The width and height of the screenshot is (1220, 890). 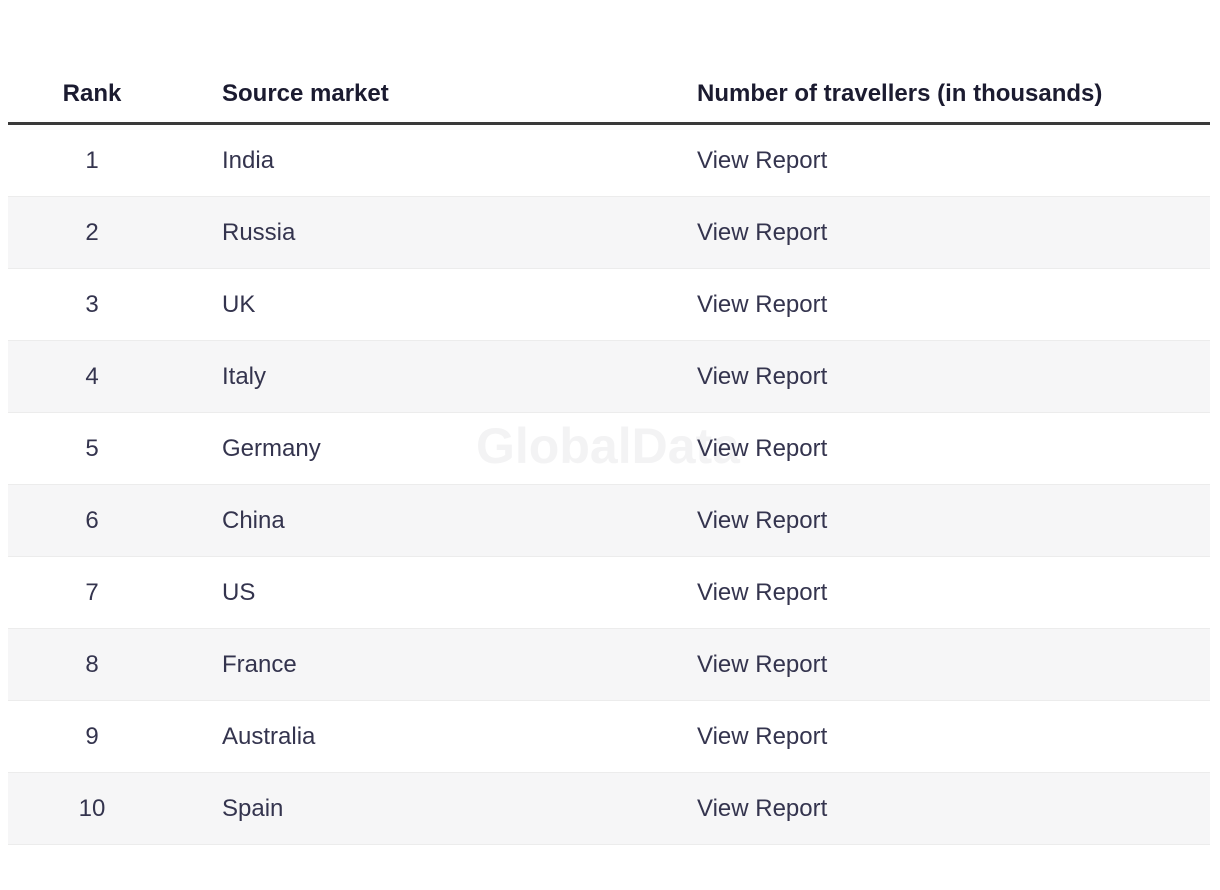 What do you see at coordinates (609, 665) in the screenshot?
I see `table-row: 8 France View Report` at bounding box center [609, 665].